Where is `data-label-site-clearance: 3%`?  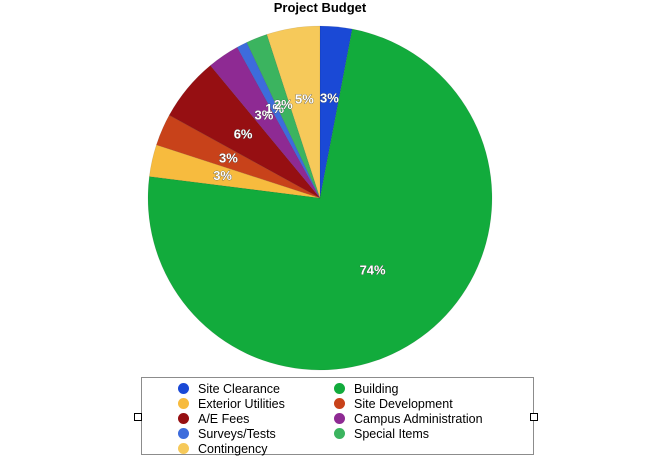
data-label-site-clearance: 3% is located at coordinates (329, 98).